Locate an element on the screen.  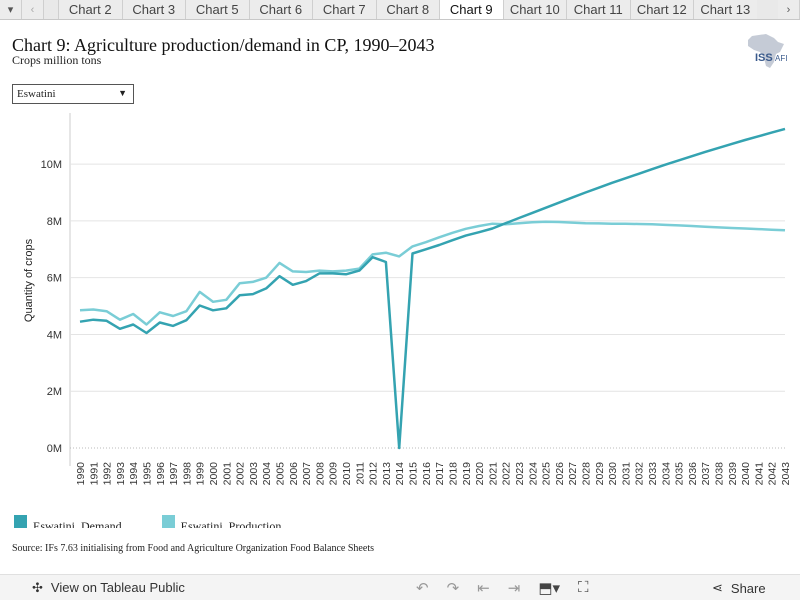
x-tick-label: 2034 is located at coordinates (666, 474).